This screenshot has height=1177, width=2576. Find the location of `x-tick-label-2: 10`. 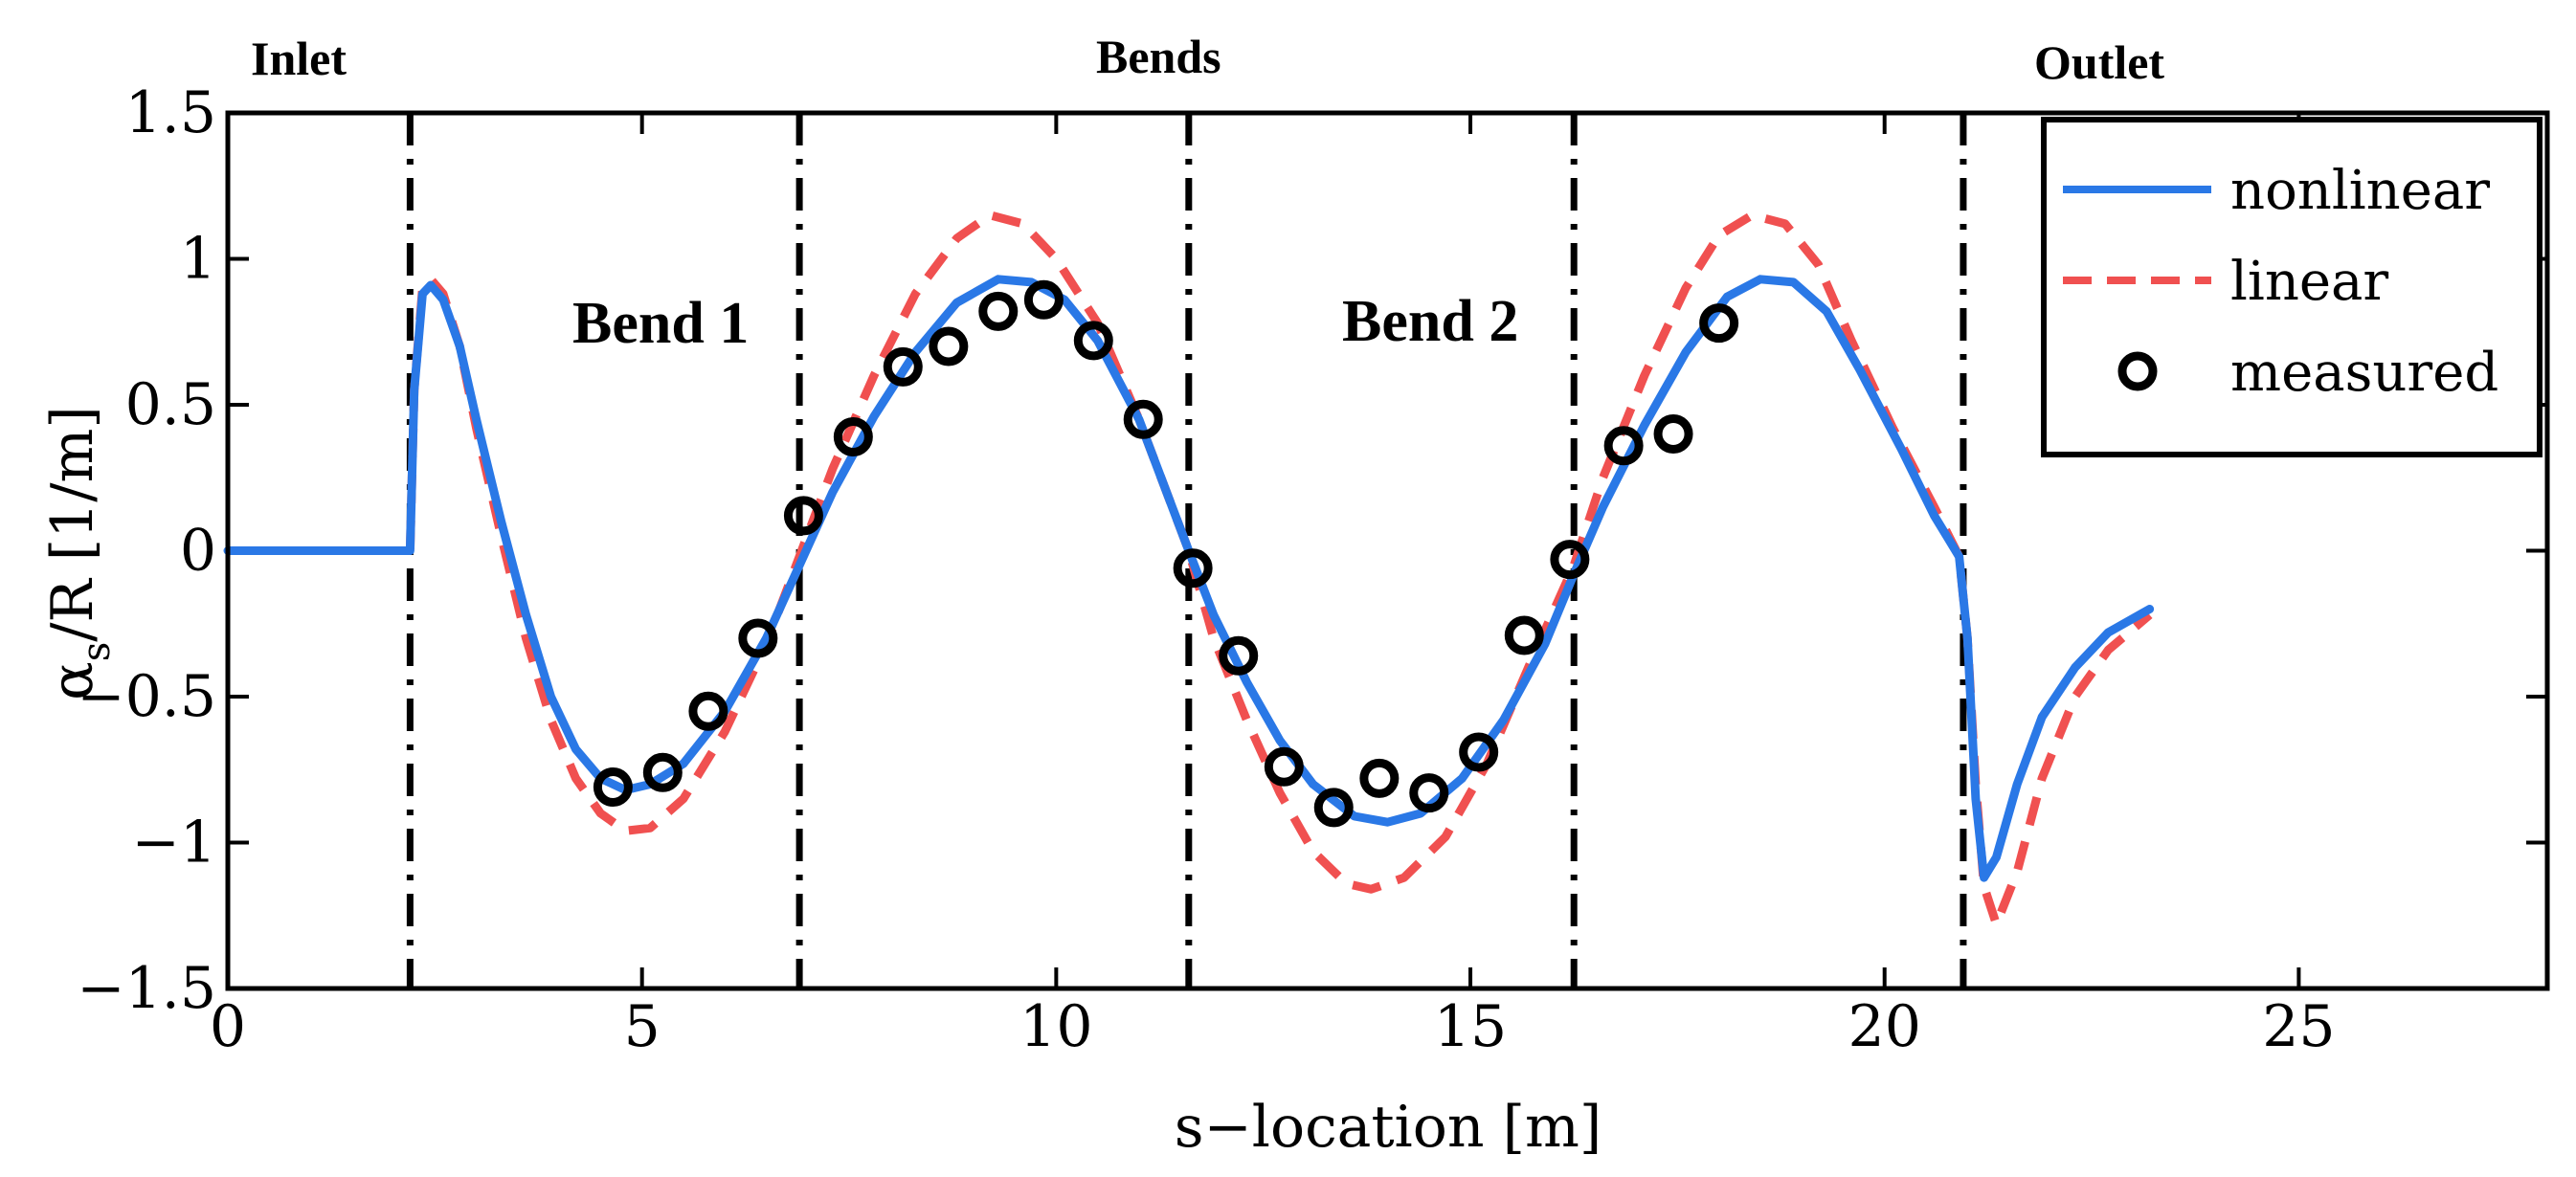

x-tick-label-2: 10 is located at coordinates (1055, 1027).